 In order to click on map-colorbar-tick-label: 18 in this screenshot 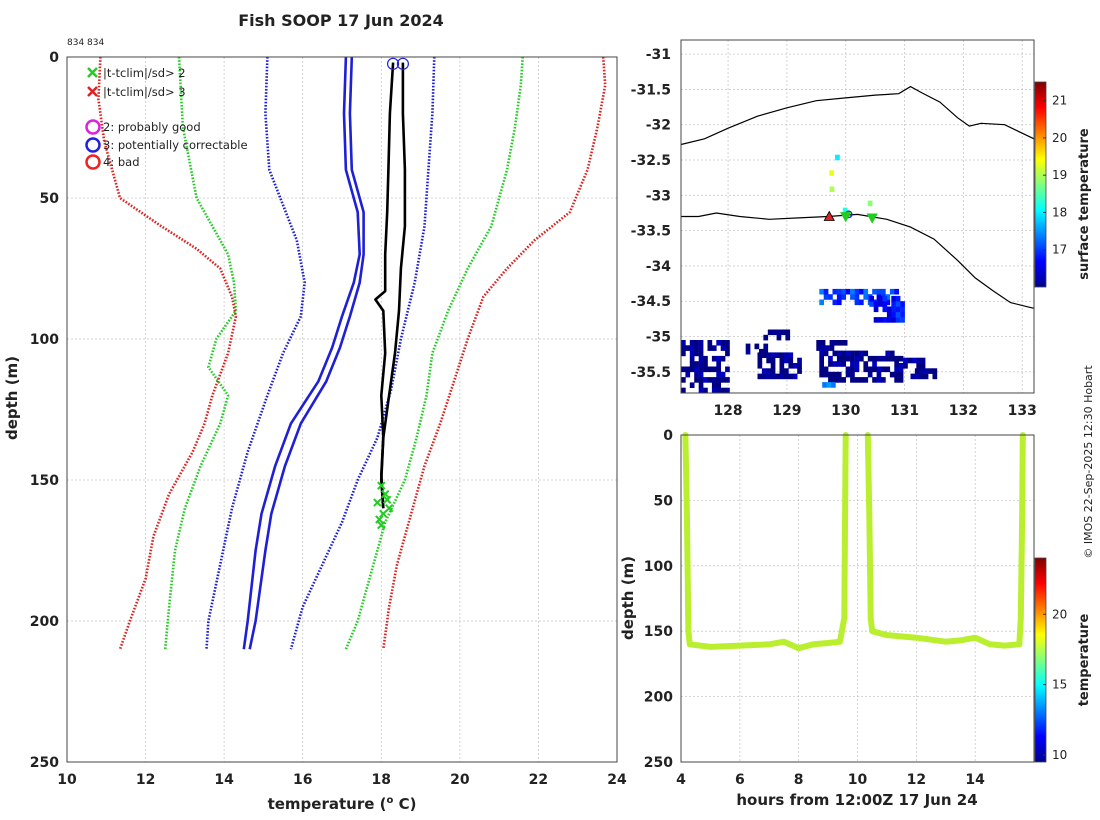, I will do `click(1059, 212)`.